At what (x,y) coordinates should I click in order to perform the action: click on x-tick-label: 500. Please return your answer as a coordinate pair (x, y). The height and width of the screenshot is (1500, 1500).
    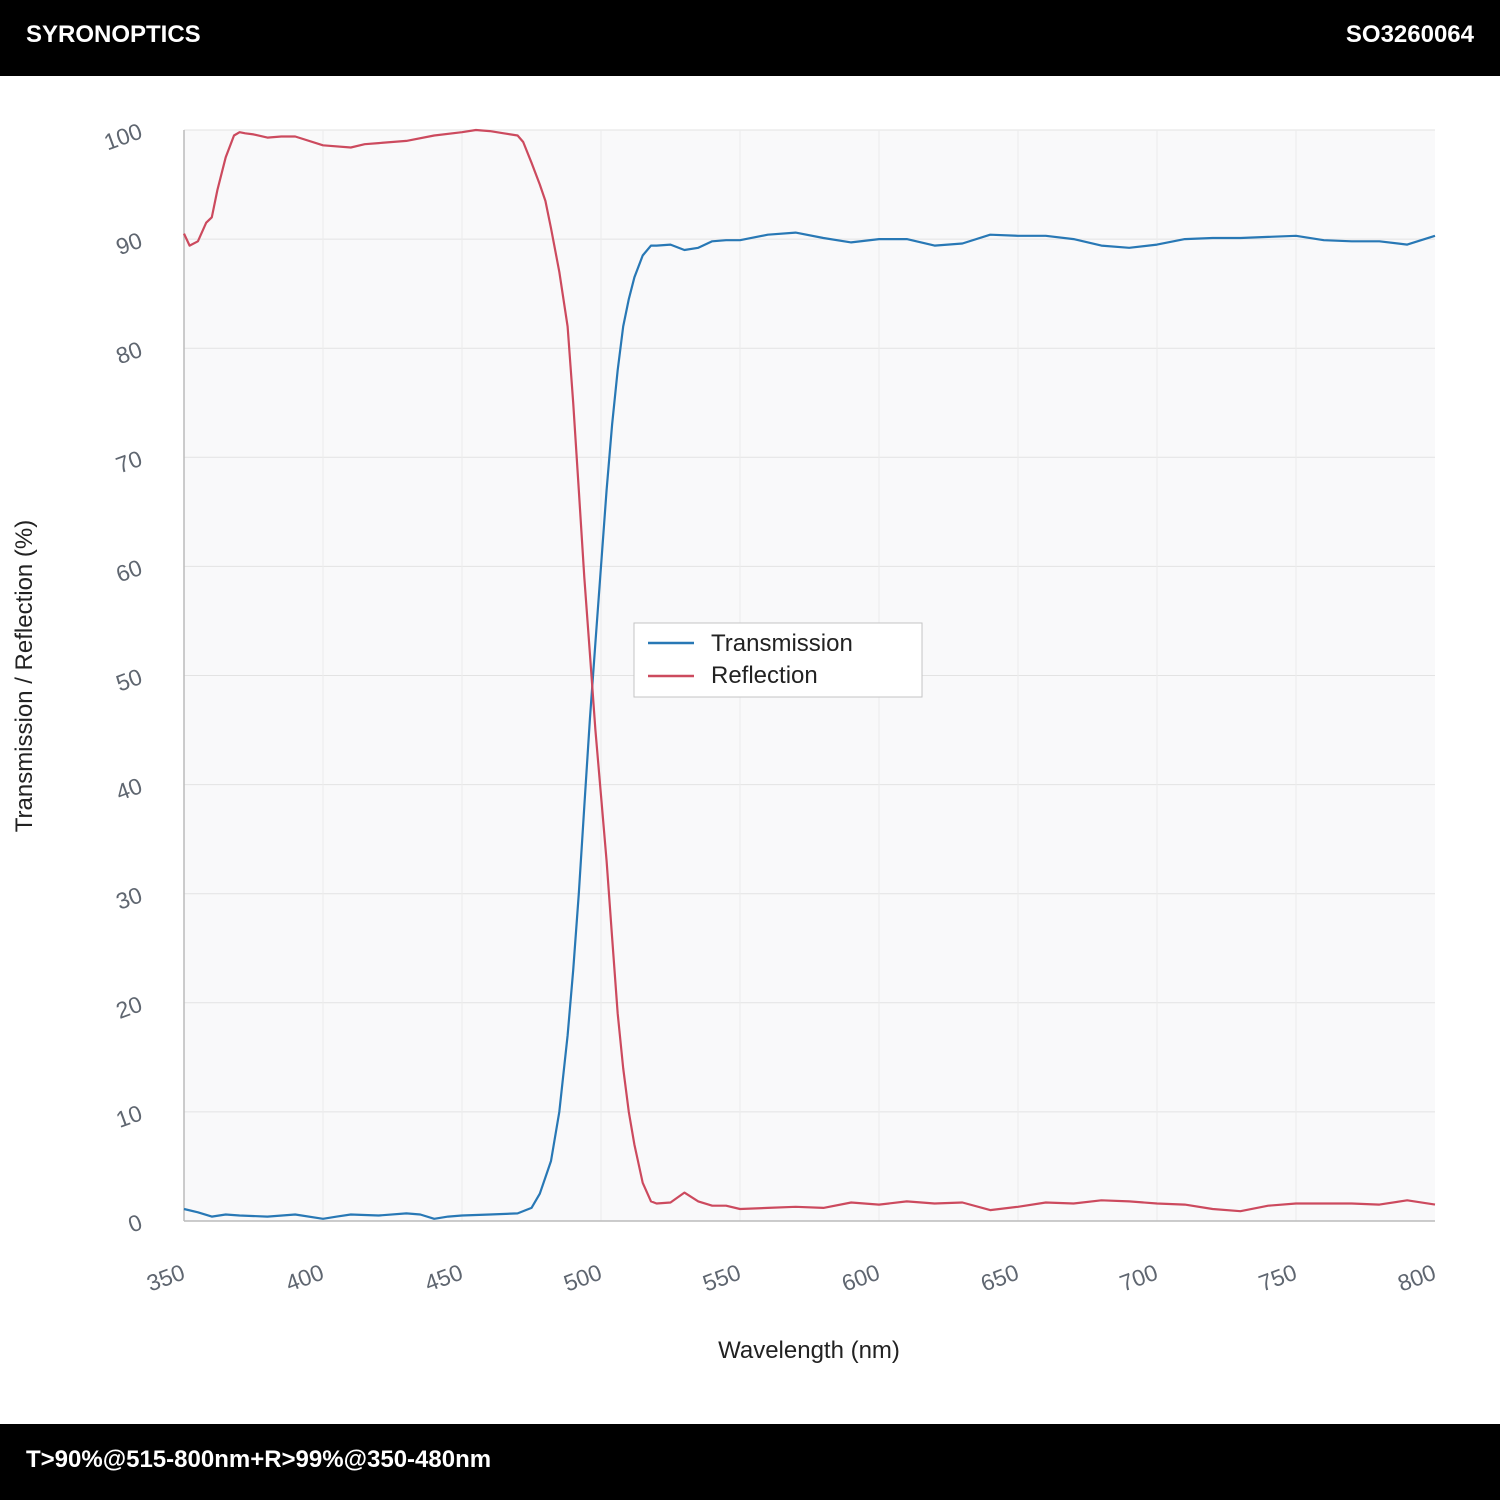
    Looking at the image, I should click on (582, 1278).